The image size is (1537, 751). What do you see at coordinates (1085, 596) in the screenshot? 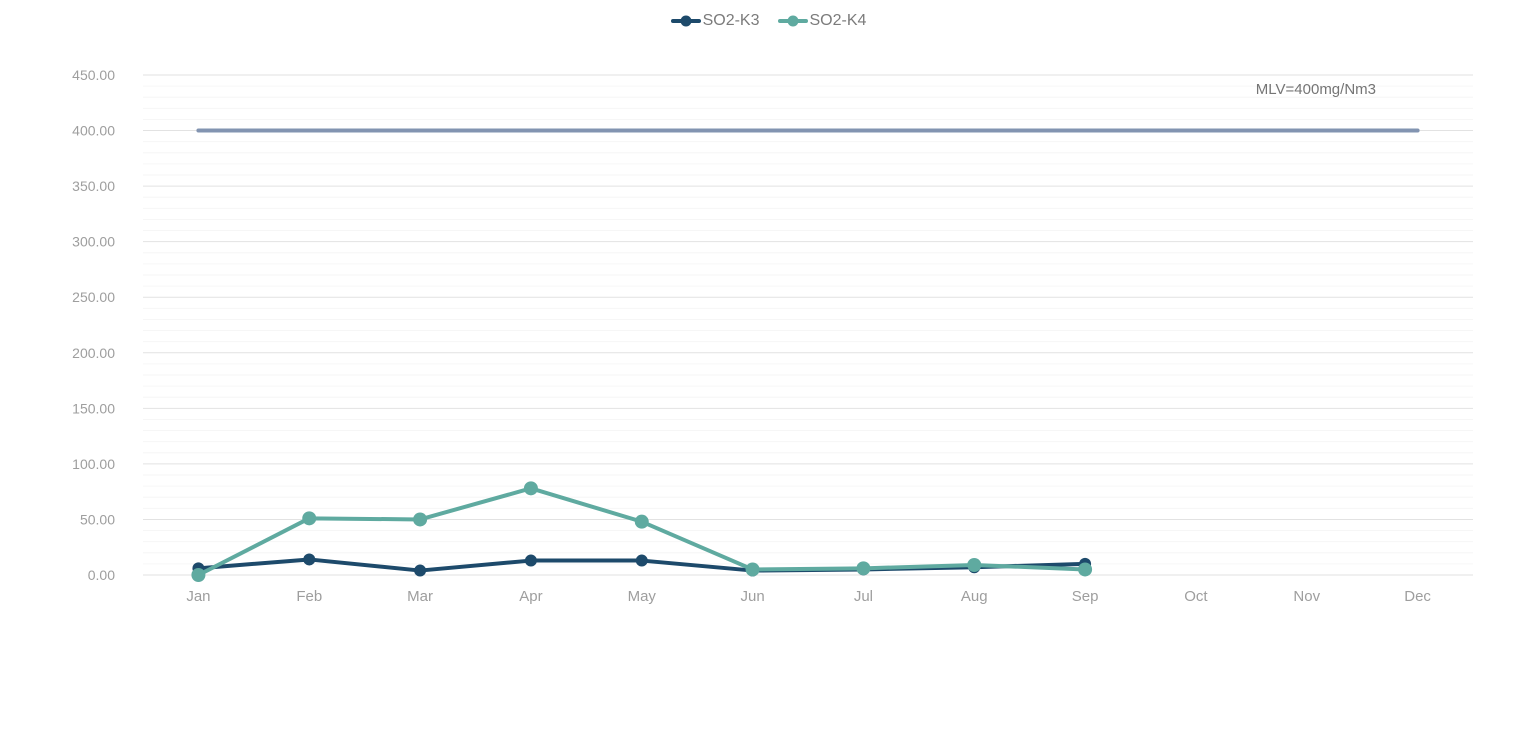
I see `x-tick-label: Sep` at bounding box center [1085, 596].